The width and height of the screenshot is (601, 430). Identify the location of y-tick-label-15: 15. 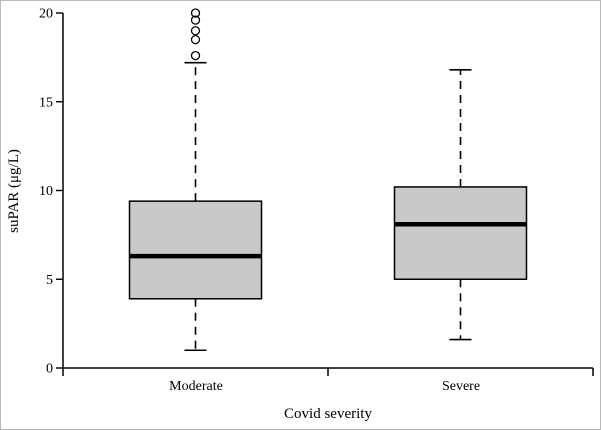
(46, 102).